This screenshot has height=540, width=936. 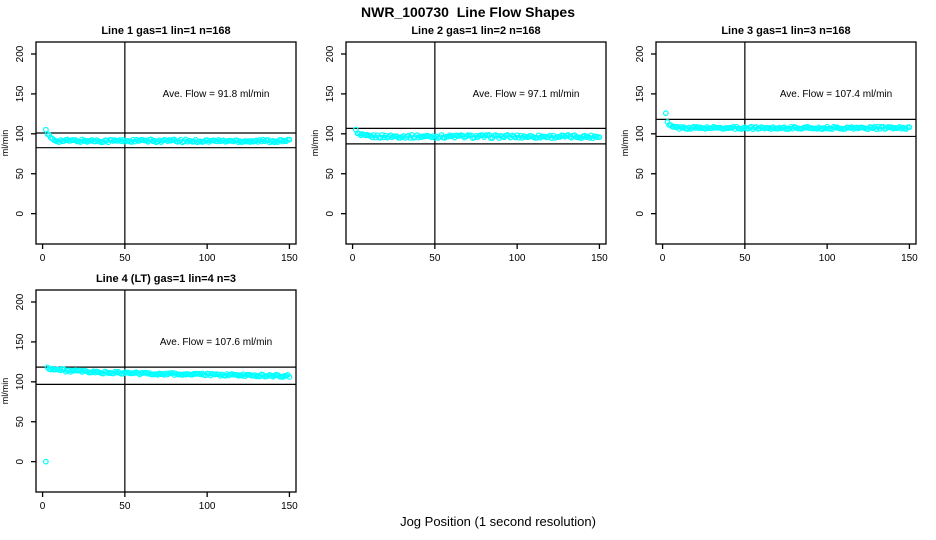 I want to click on avg-flow-annotation: Ave. Flow = 107.4 ml/min, so click(x=836, y=94).